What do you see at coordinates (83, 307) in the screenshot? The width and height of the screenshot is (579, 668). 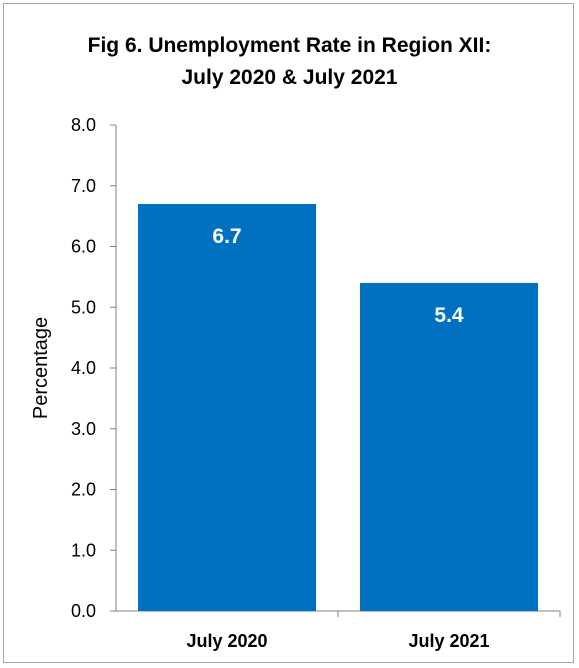 I see `y-tick-label: 5.0` at bounding box center [83, 307].